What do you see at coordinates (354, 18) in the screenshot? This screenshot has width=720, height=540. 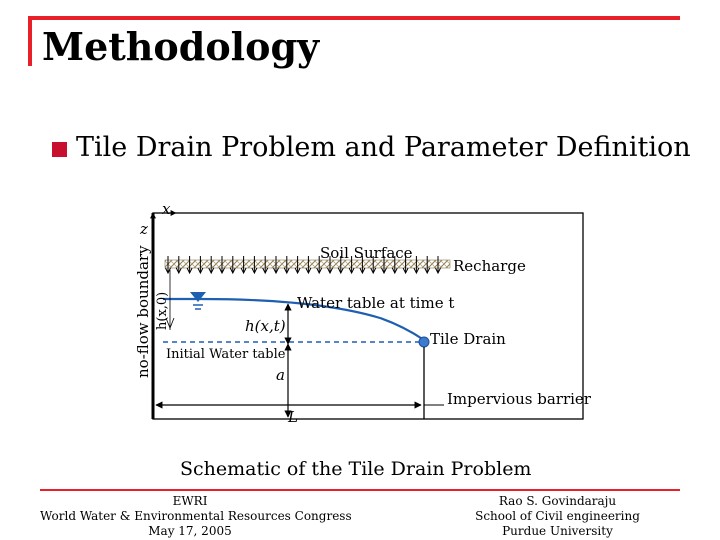 I see `title-accent-bar-top` at bounding box center [354, 18].